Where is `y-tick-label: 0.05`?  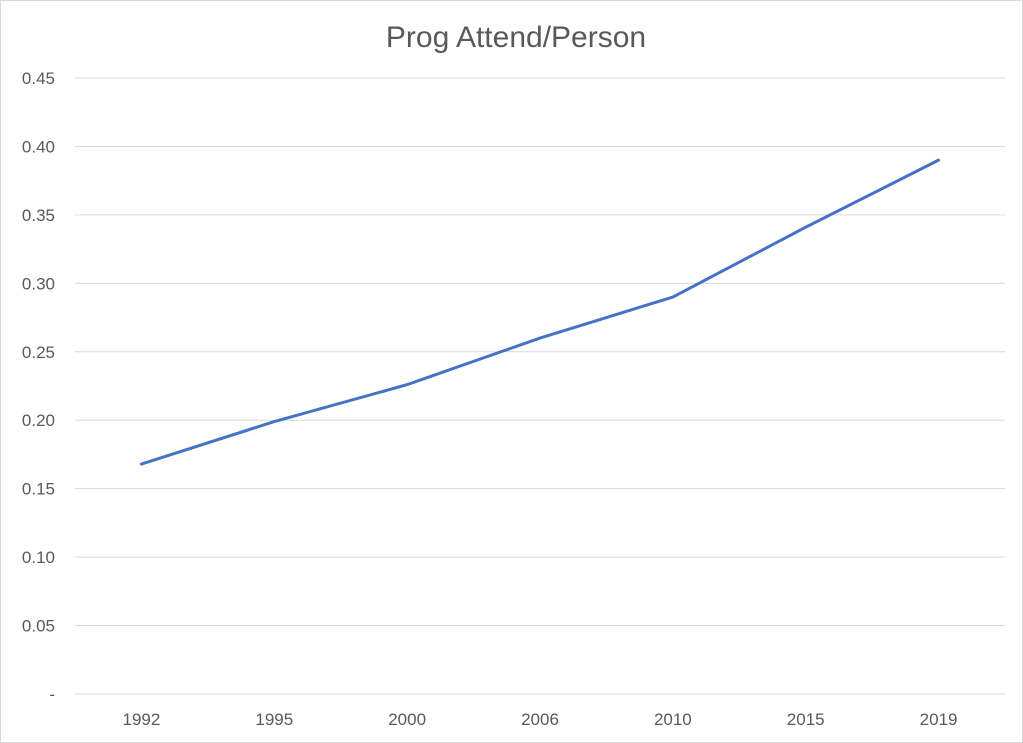
y-tick-label: 0.05 is located at coordinates (38, 626).